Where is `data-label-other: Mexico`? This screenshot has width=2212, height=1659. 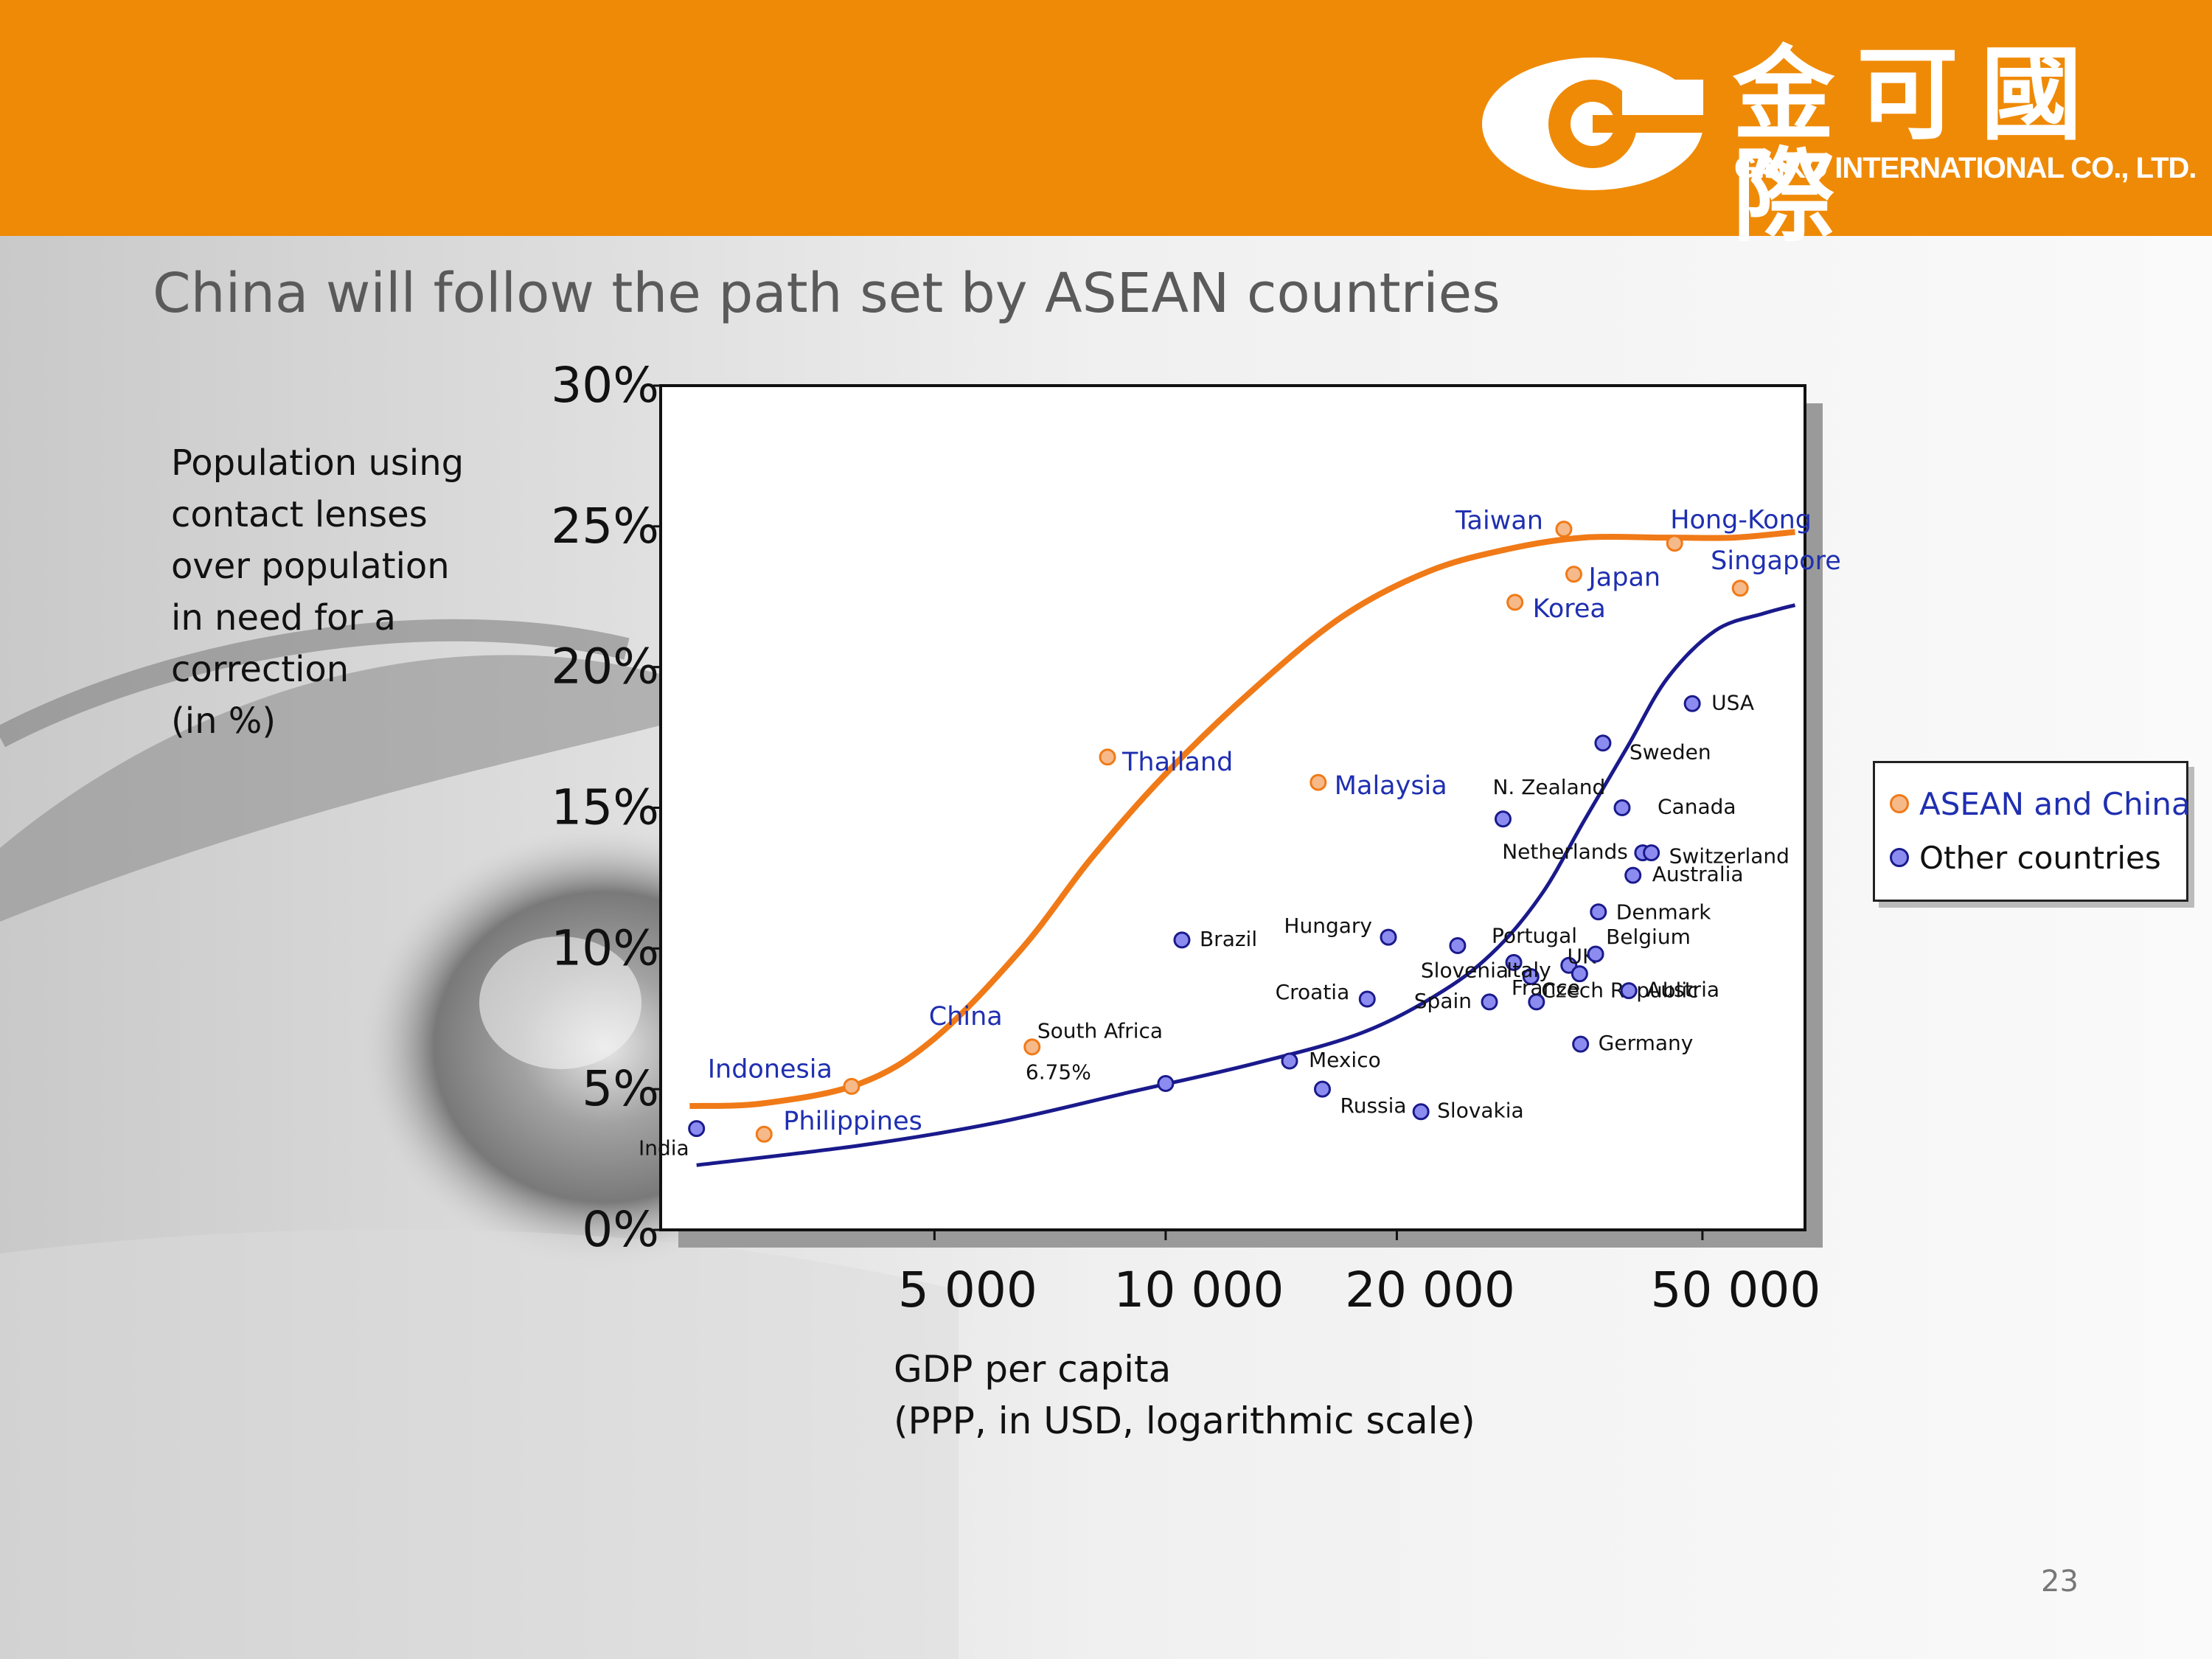 data-label-other: Mexico is located at coordinates (1345, 1060).